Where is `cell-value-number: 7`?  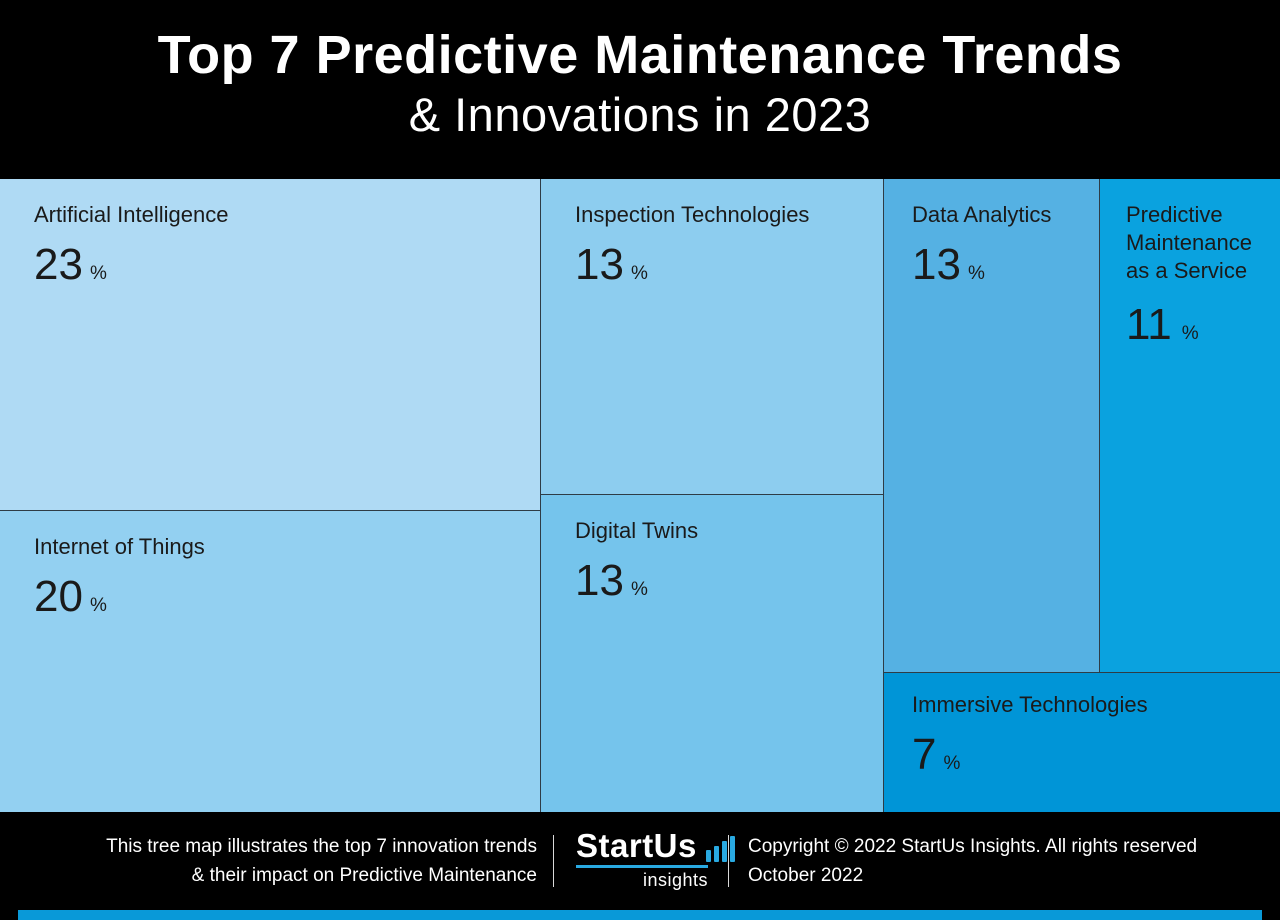
cell-value-number: 7 is located at coordinates (924, 754).